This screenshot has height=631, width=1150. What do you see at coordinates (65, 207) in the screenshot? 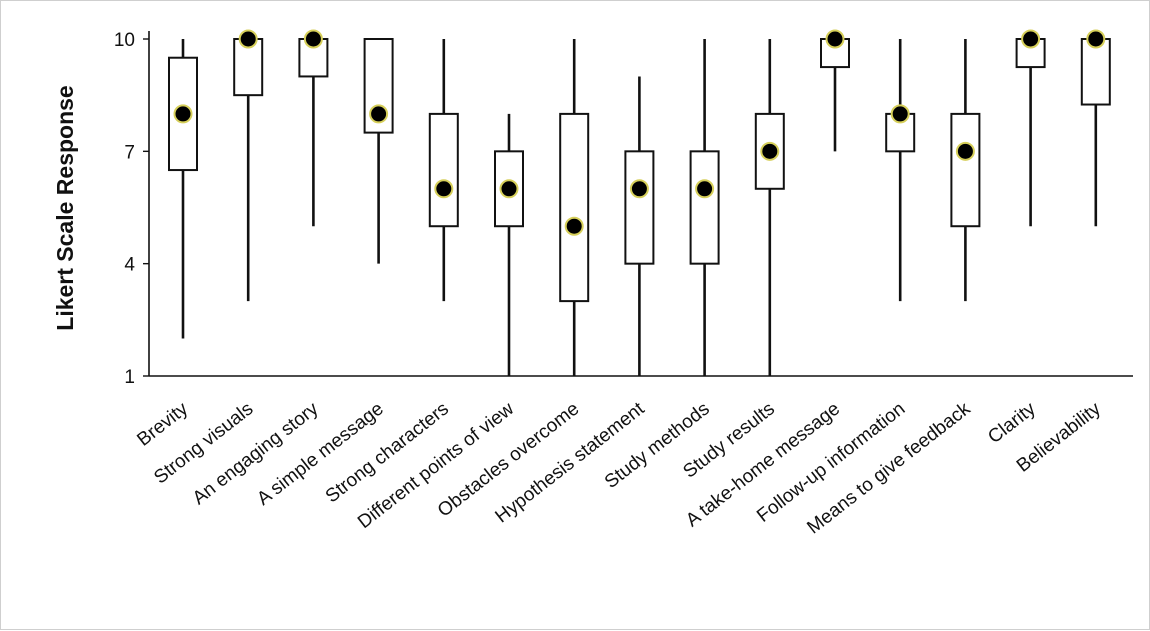
I see `y-axis-title: Likert Scale Response` at bounding box center [65, 207].